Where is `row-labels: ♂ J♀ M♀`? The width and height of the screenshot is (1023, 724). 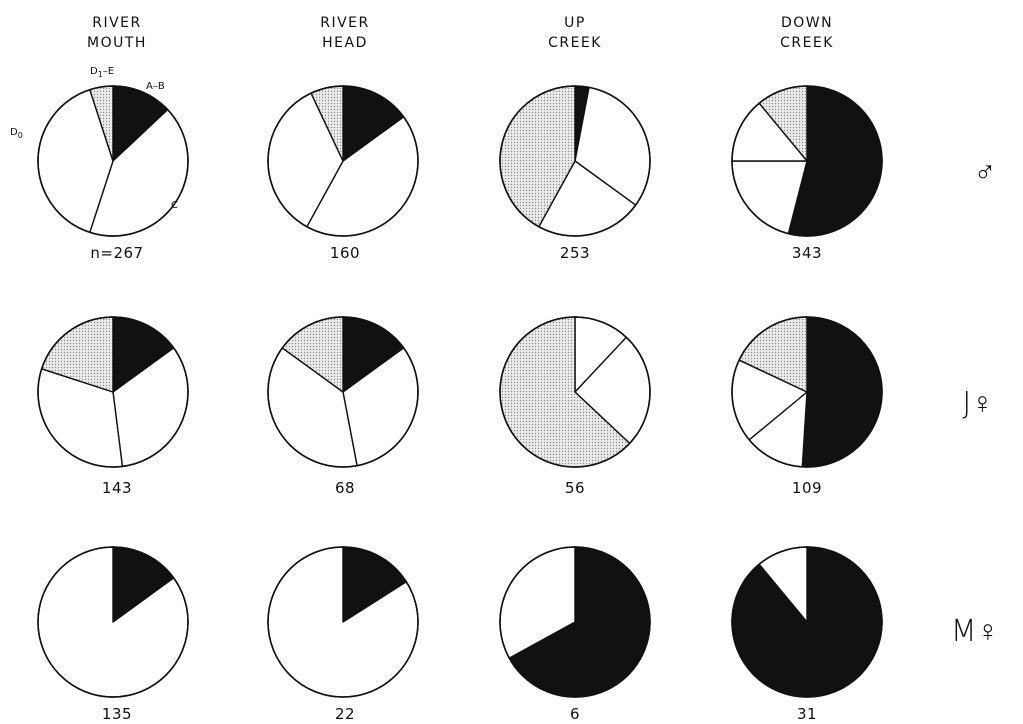 row-labels: ♂ J♀ M♀ is located at coordinates (975, 402).